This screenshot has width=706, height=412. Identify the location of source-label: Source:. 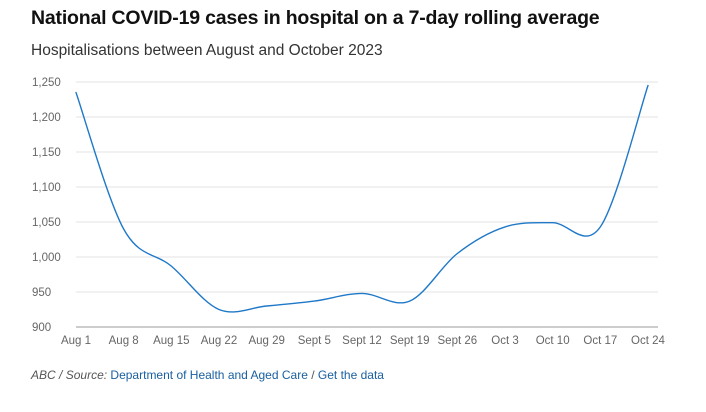
(86, 375).